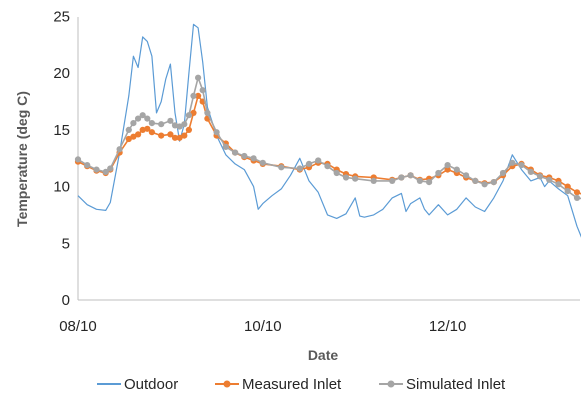  I want to click on x-tick-label: 12/10, so click(448, 326).